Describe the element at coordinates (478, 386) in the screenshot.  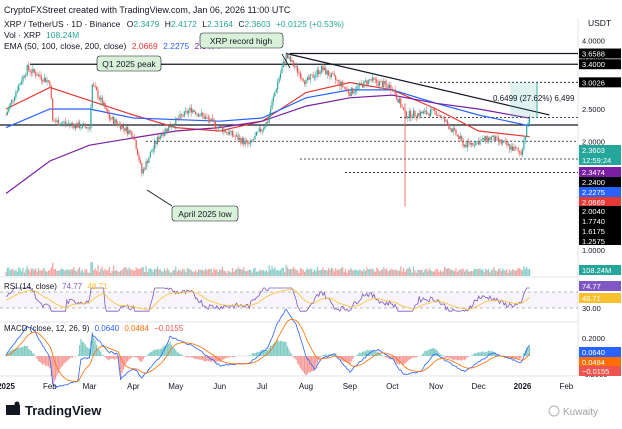
I see `x-tick-label: Dec` at that location.